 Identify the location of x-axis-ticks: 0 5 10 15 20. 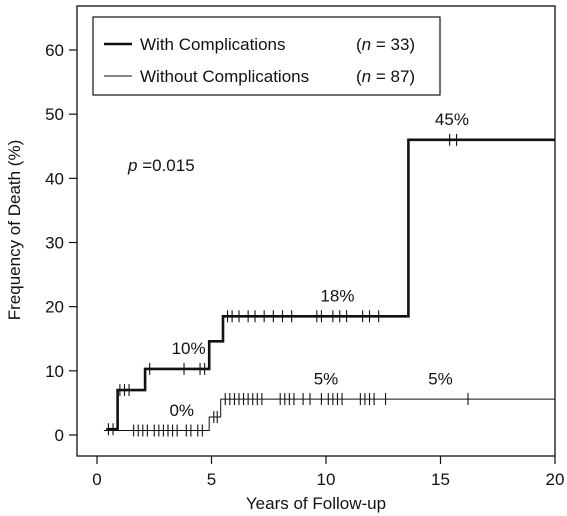
(328, 472).